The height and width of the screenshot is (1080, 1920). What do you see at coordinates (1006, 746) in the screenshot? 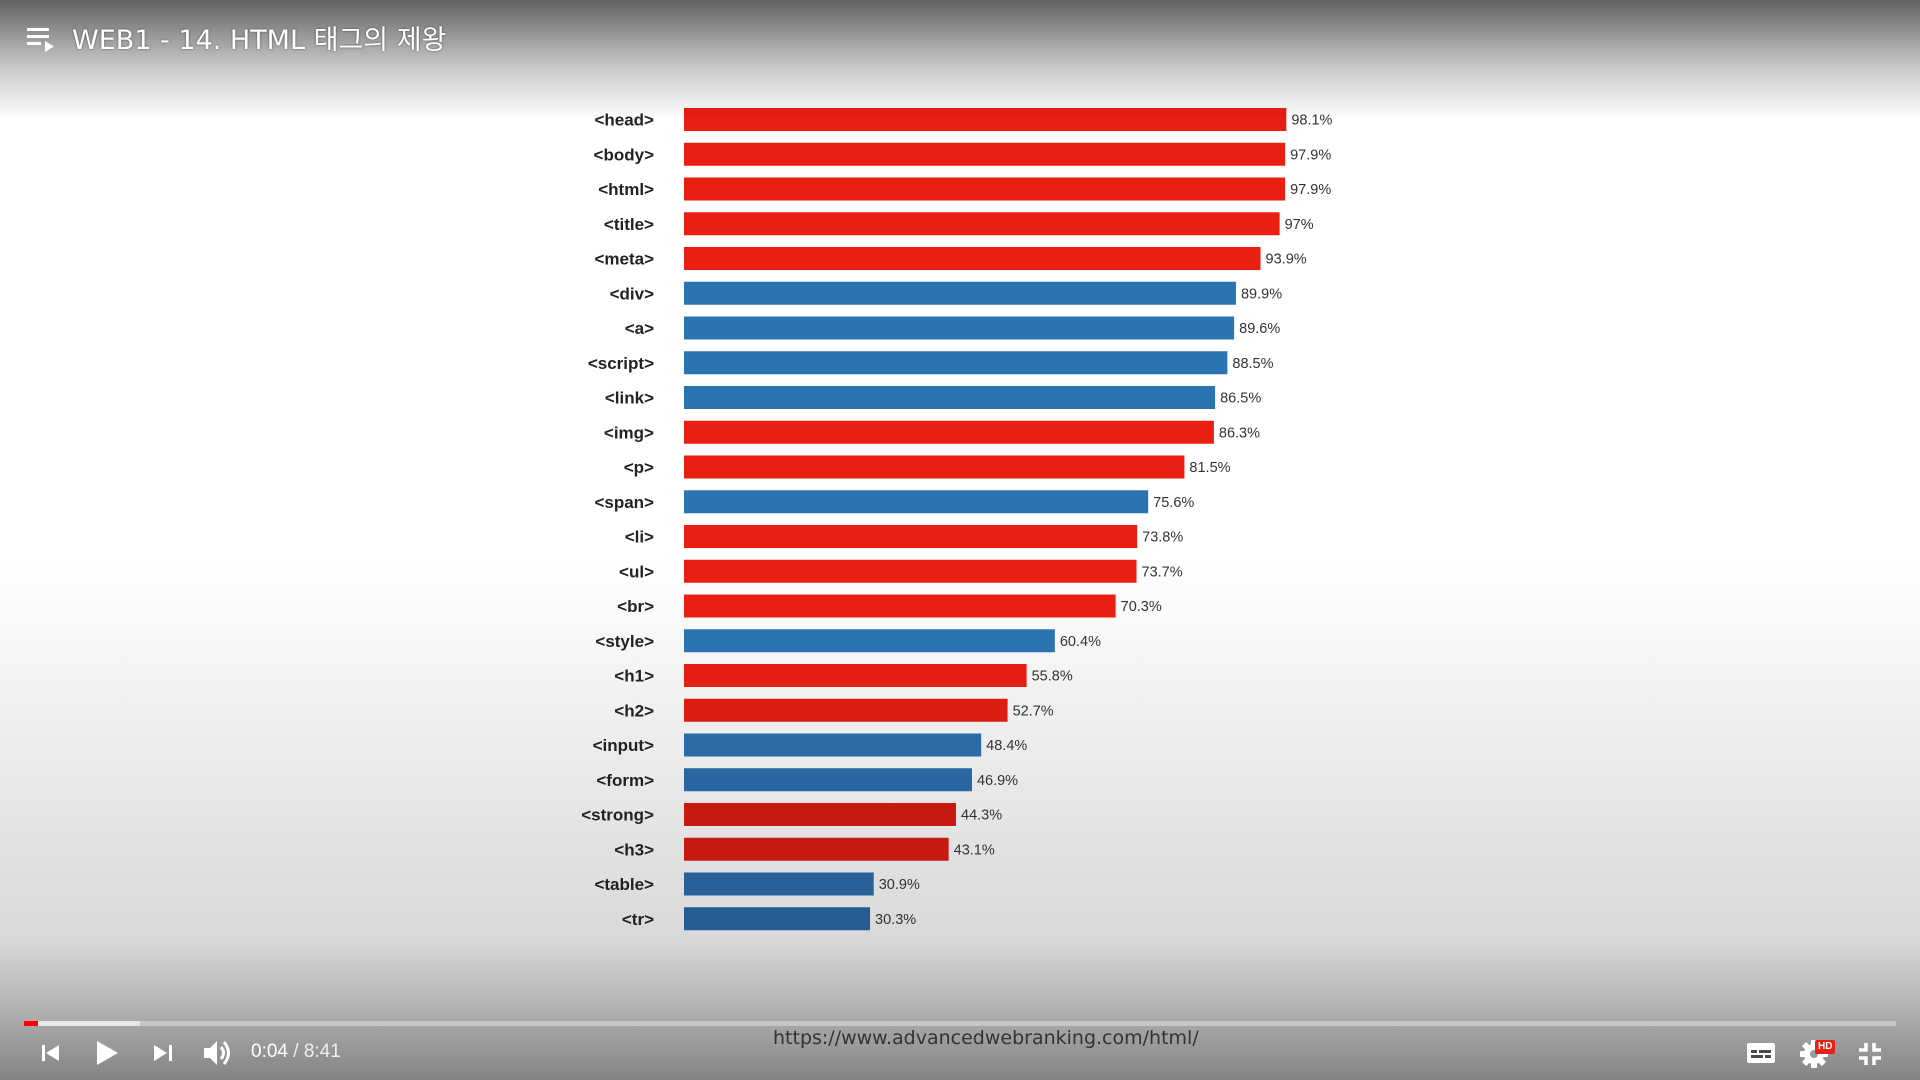
I see `value-label: 48.4%` at bounding box center [1006, 746].